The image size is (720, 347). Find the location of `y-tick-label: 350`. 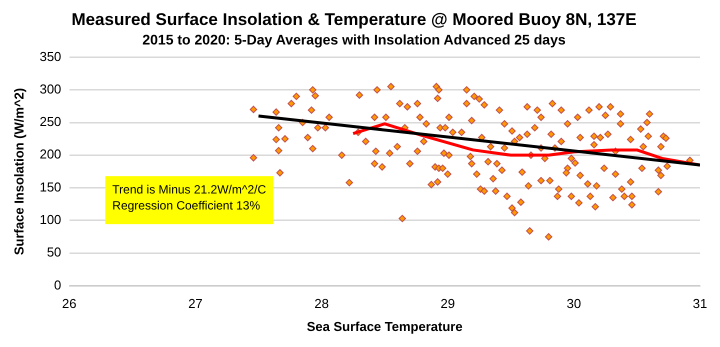

y-tick-label: 350 is located at coordinates (51, 56).